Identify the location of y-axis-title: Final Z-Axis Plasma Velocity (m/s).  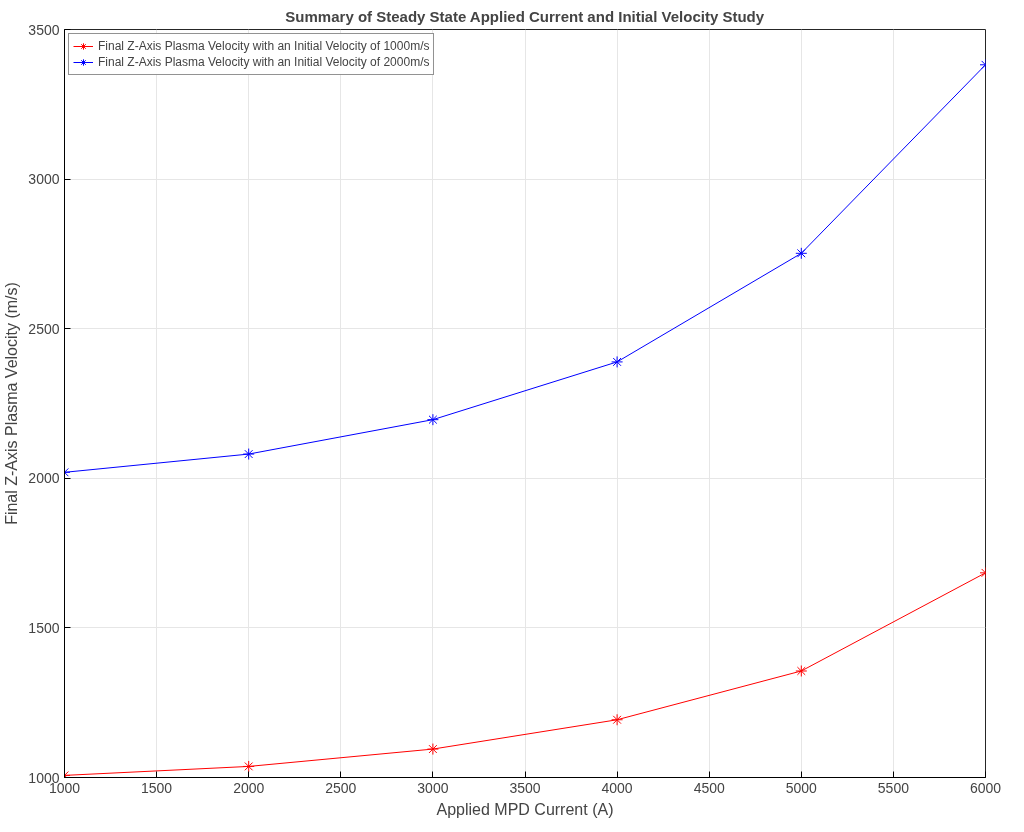
(12, 403).